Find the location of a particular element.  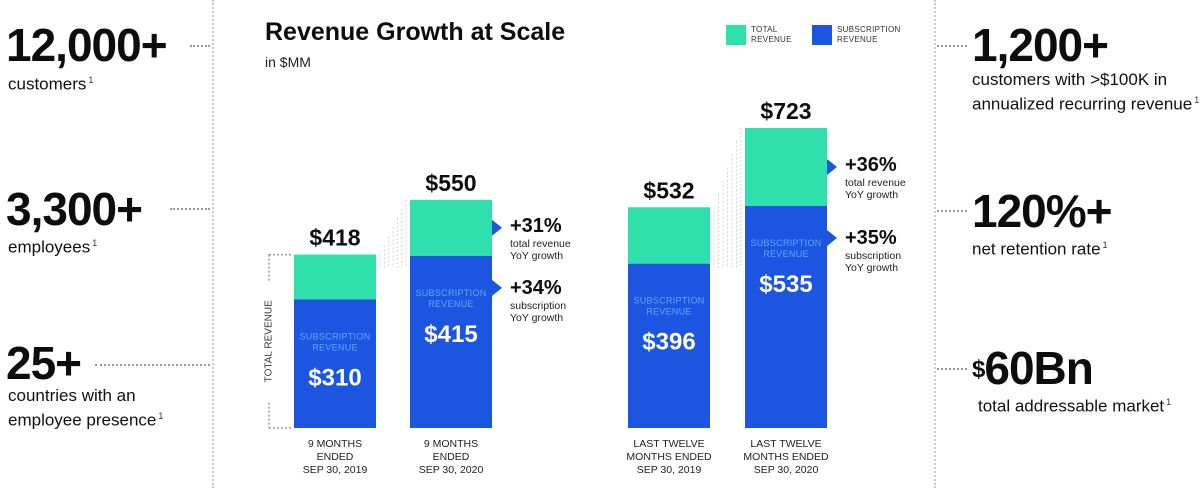

stat-tam-prefix: $ is located at coordinates (978, 369).